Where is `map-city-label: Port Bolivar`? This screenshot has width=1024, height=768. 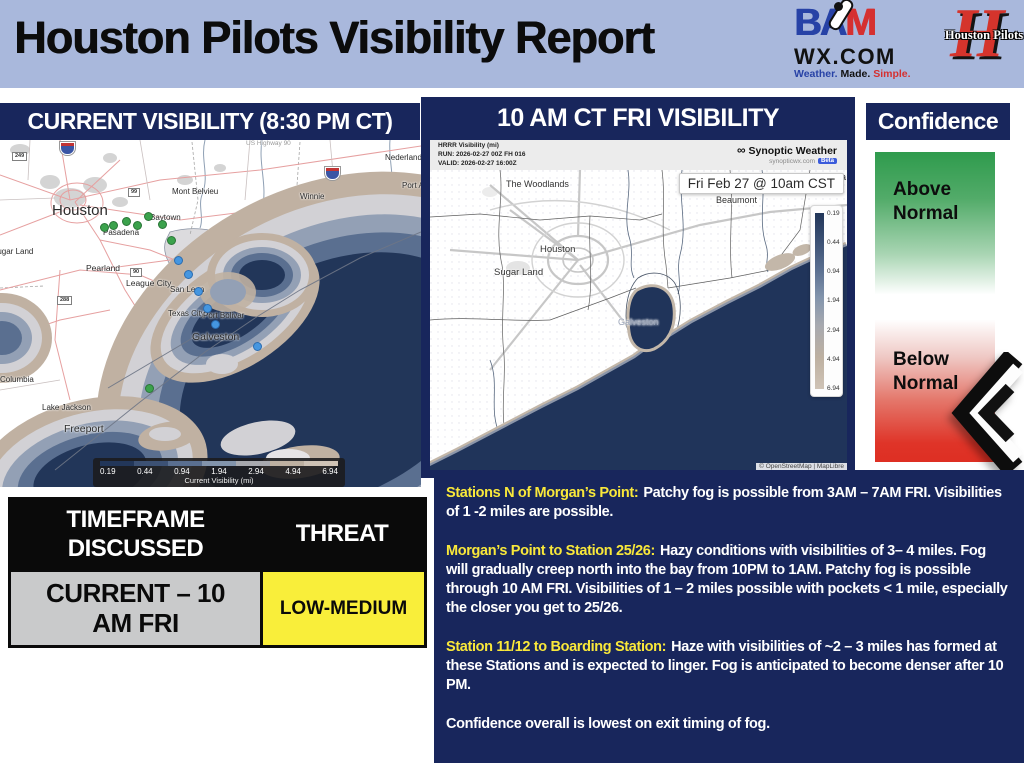 map-city-label: Port Bolivar is located at coordinates (224, 315).